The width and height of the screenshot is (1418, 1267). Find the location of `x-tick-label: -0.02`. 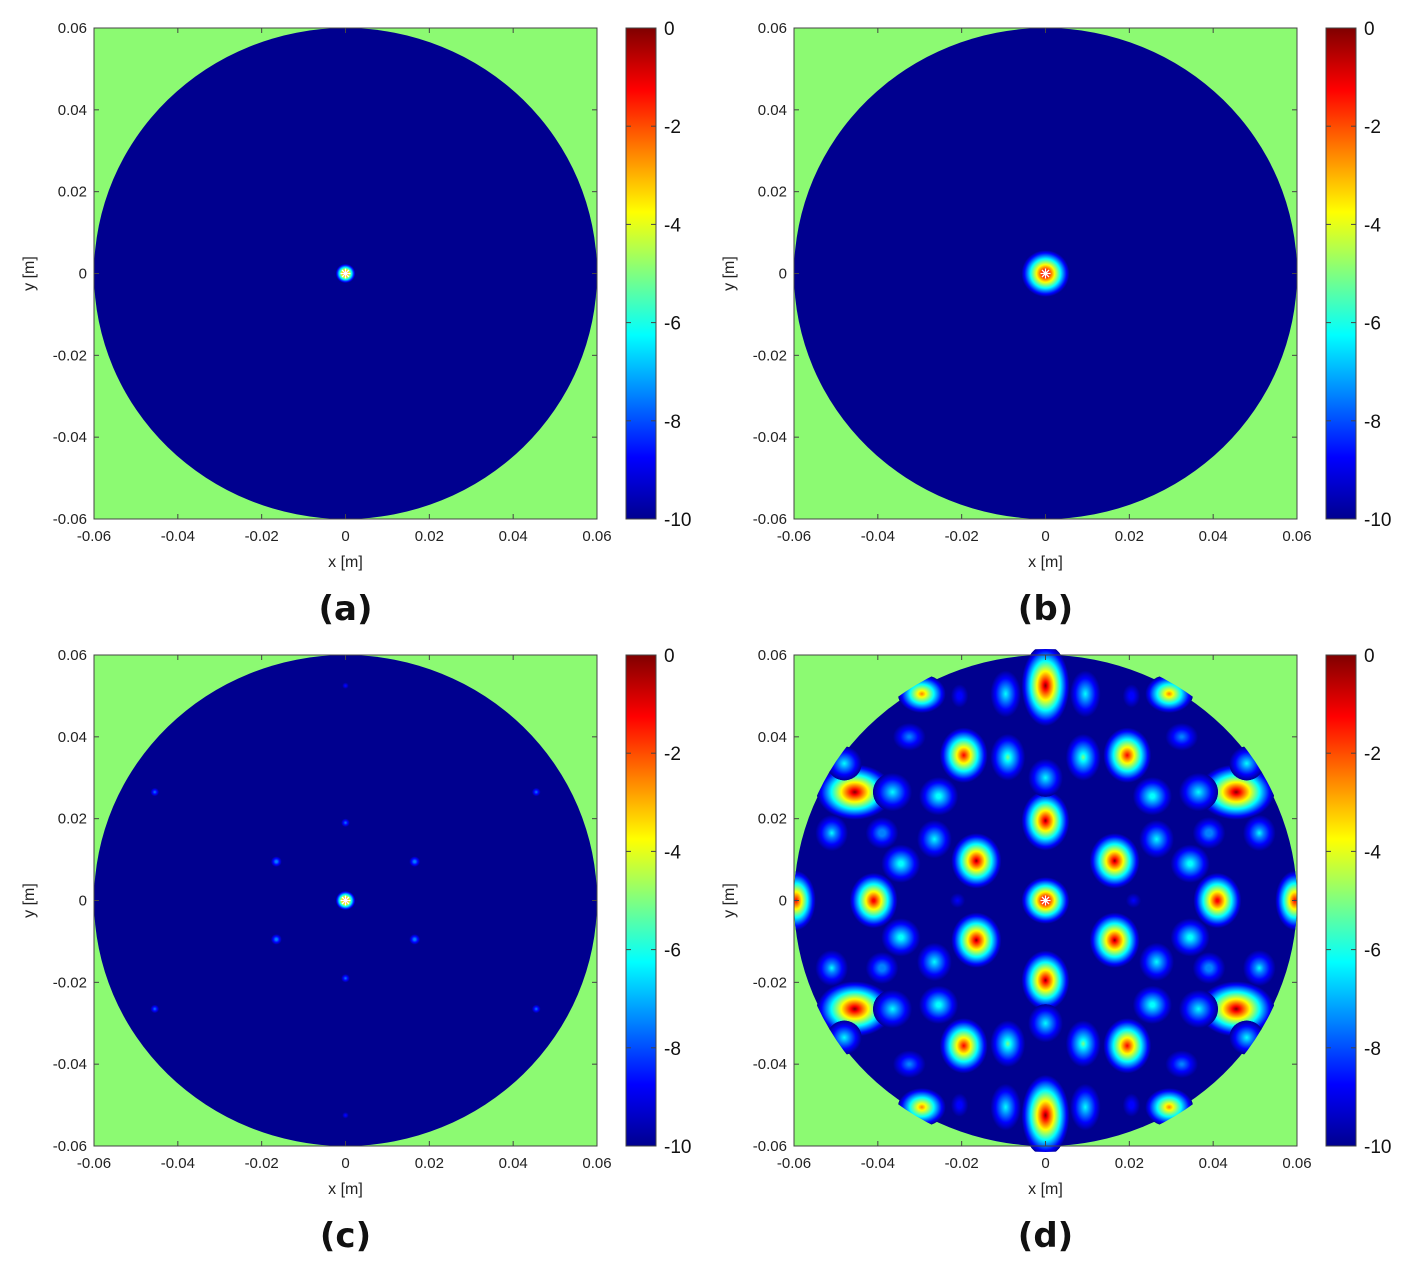

x-tick-label: -0.02 is located at coordinates (262, 1163).